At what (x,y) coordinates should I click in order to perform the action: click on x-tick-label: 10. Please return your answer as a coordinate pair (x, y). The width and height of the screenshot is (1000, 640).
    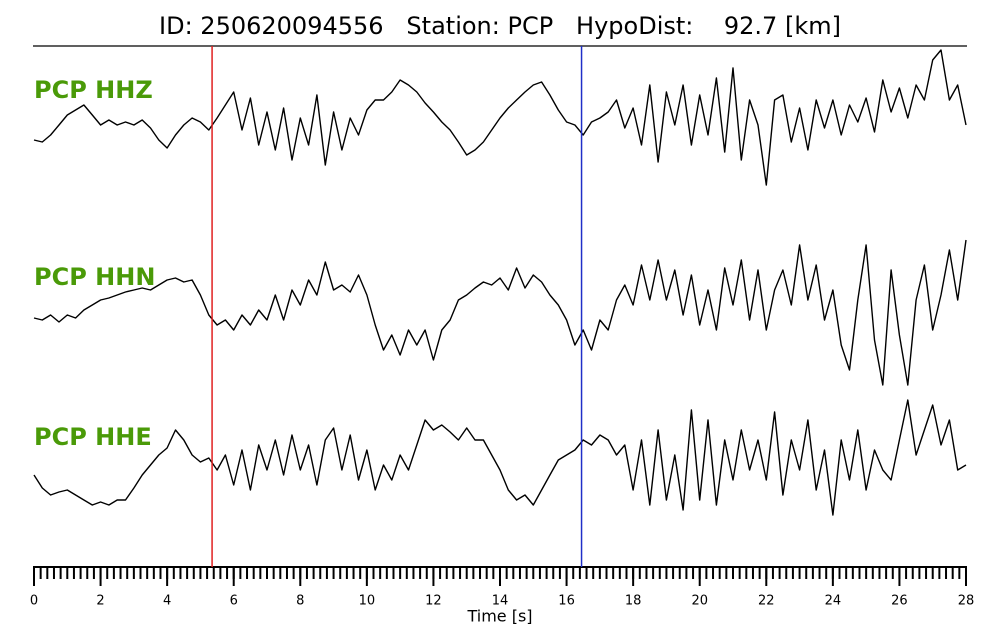
    Looking at the image, I should click on (367, 601).